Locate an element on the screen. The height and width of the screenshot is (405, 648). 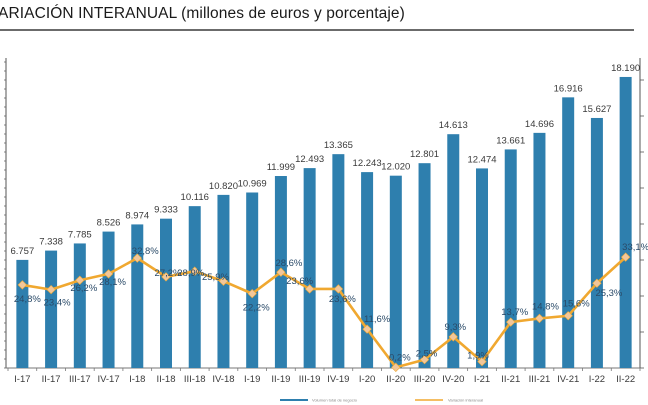
bar-value-label: 12.243 is located at coordinates (367, 163).